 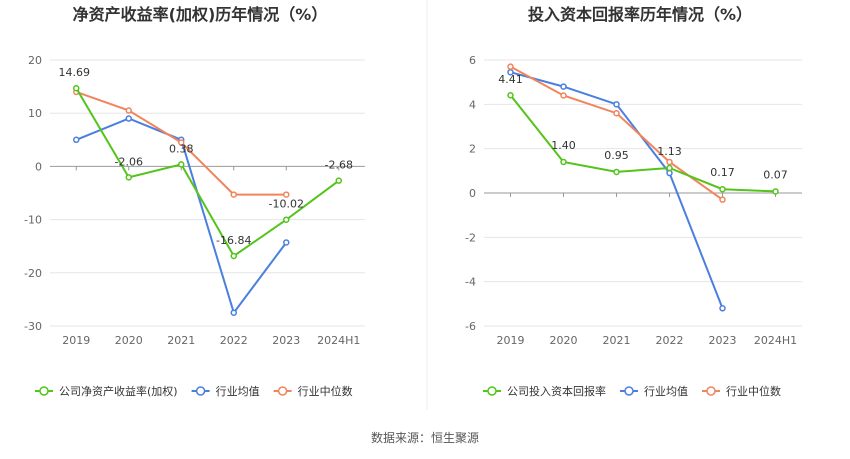 What do you see at coordinates (35, 113) in the screenshot?
I see `y-tick-label: 10` at bounding box center [35, 113].